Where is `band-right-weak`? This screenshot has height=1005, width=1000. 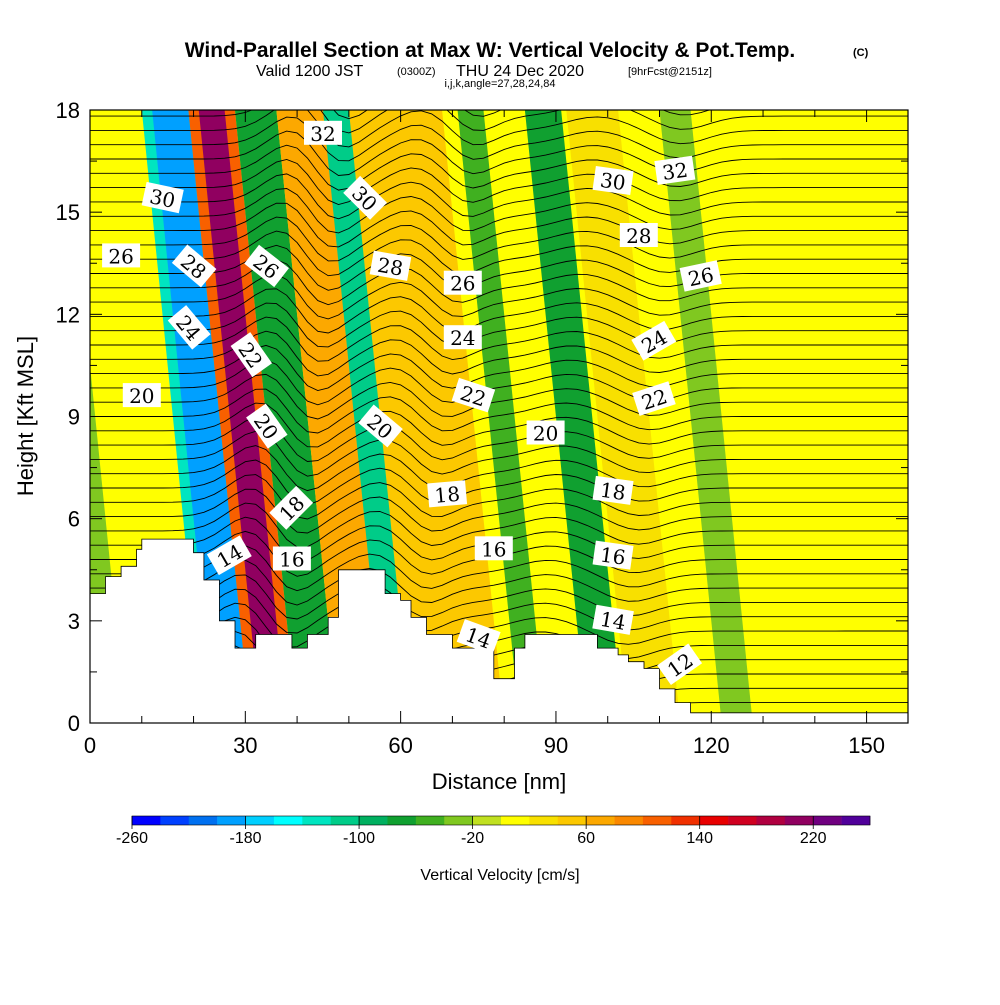 band-right-weak is located at coordinates (706, 416).